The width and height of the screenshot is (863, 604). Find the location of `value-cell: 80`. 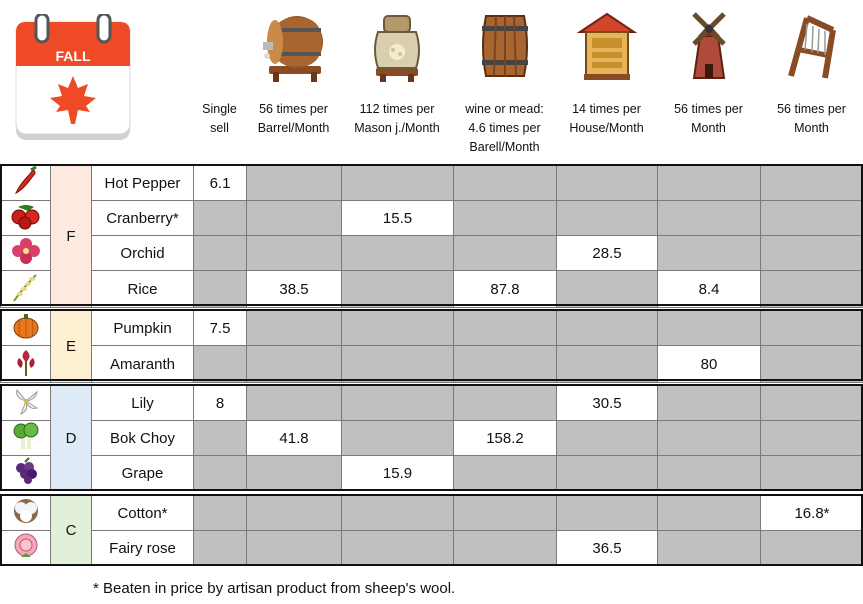

value-cell: 80 is located at coordinates (709, 364).